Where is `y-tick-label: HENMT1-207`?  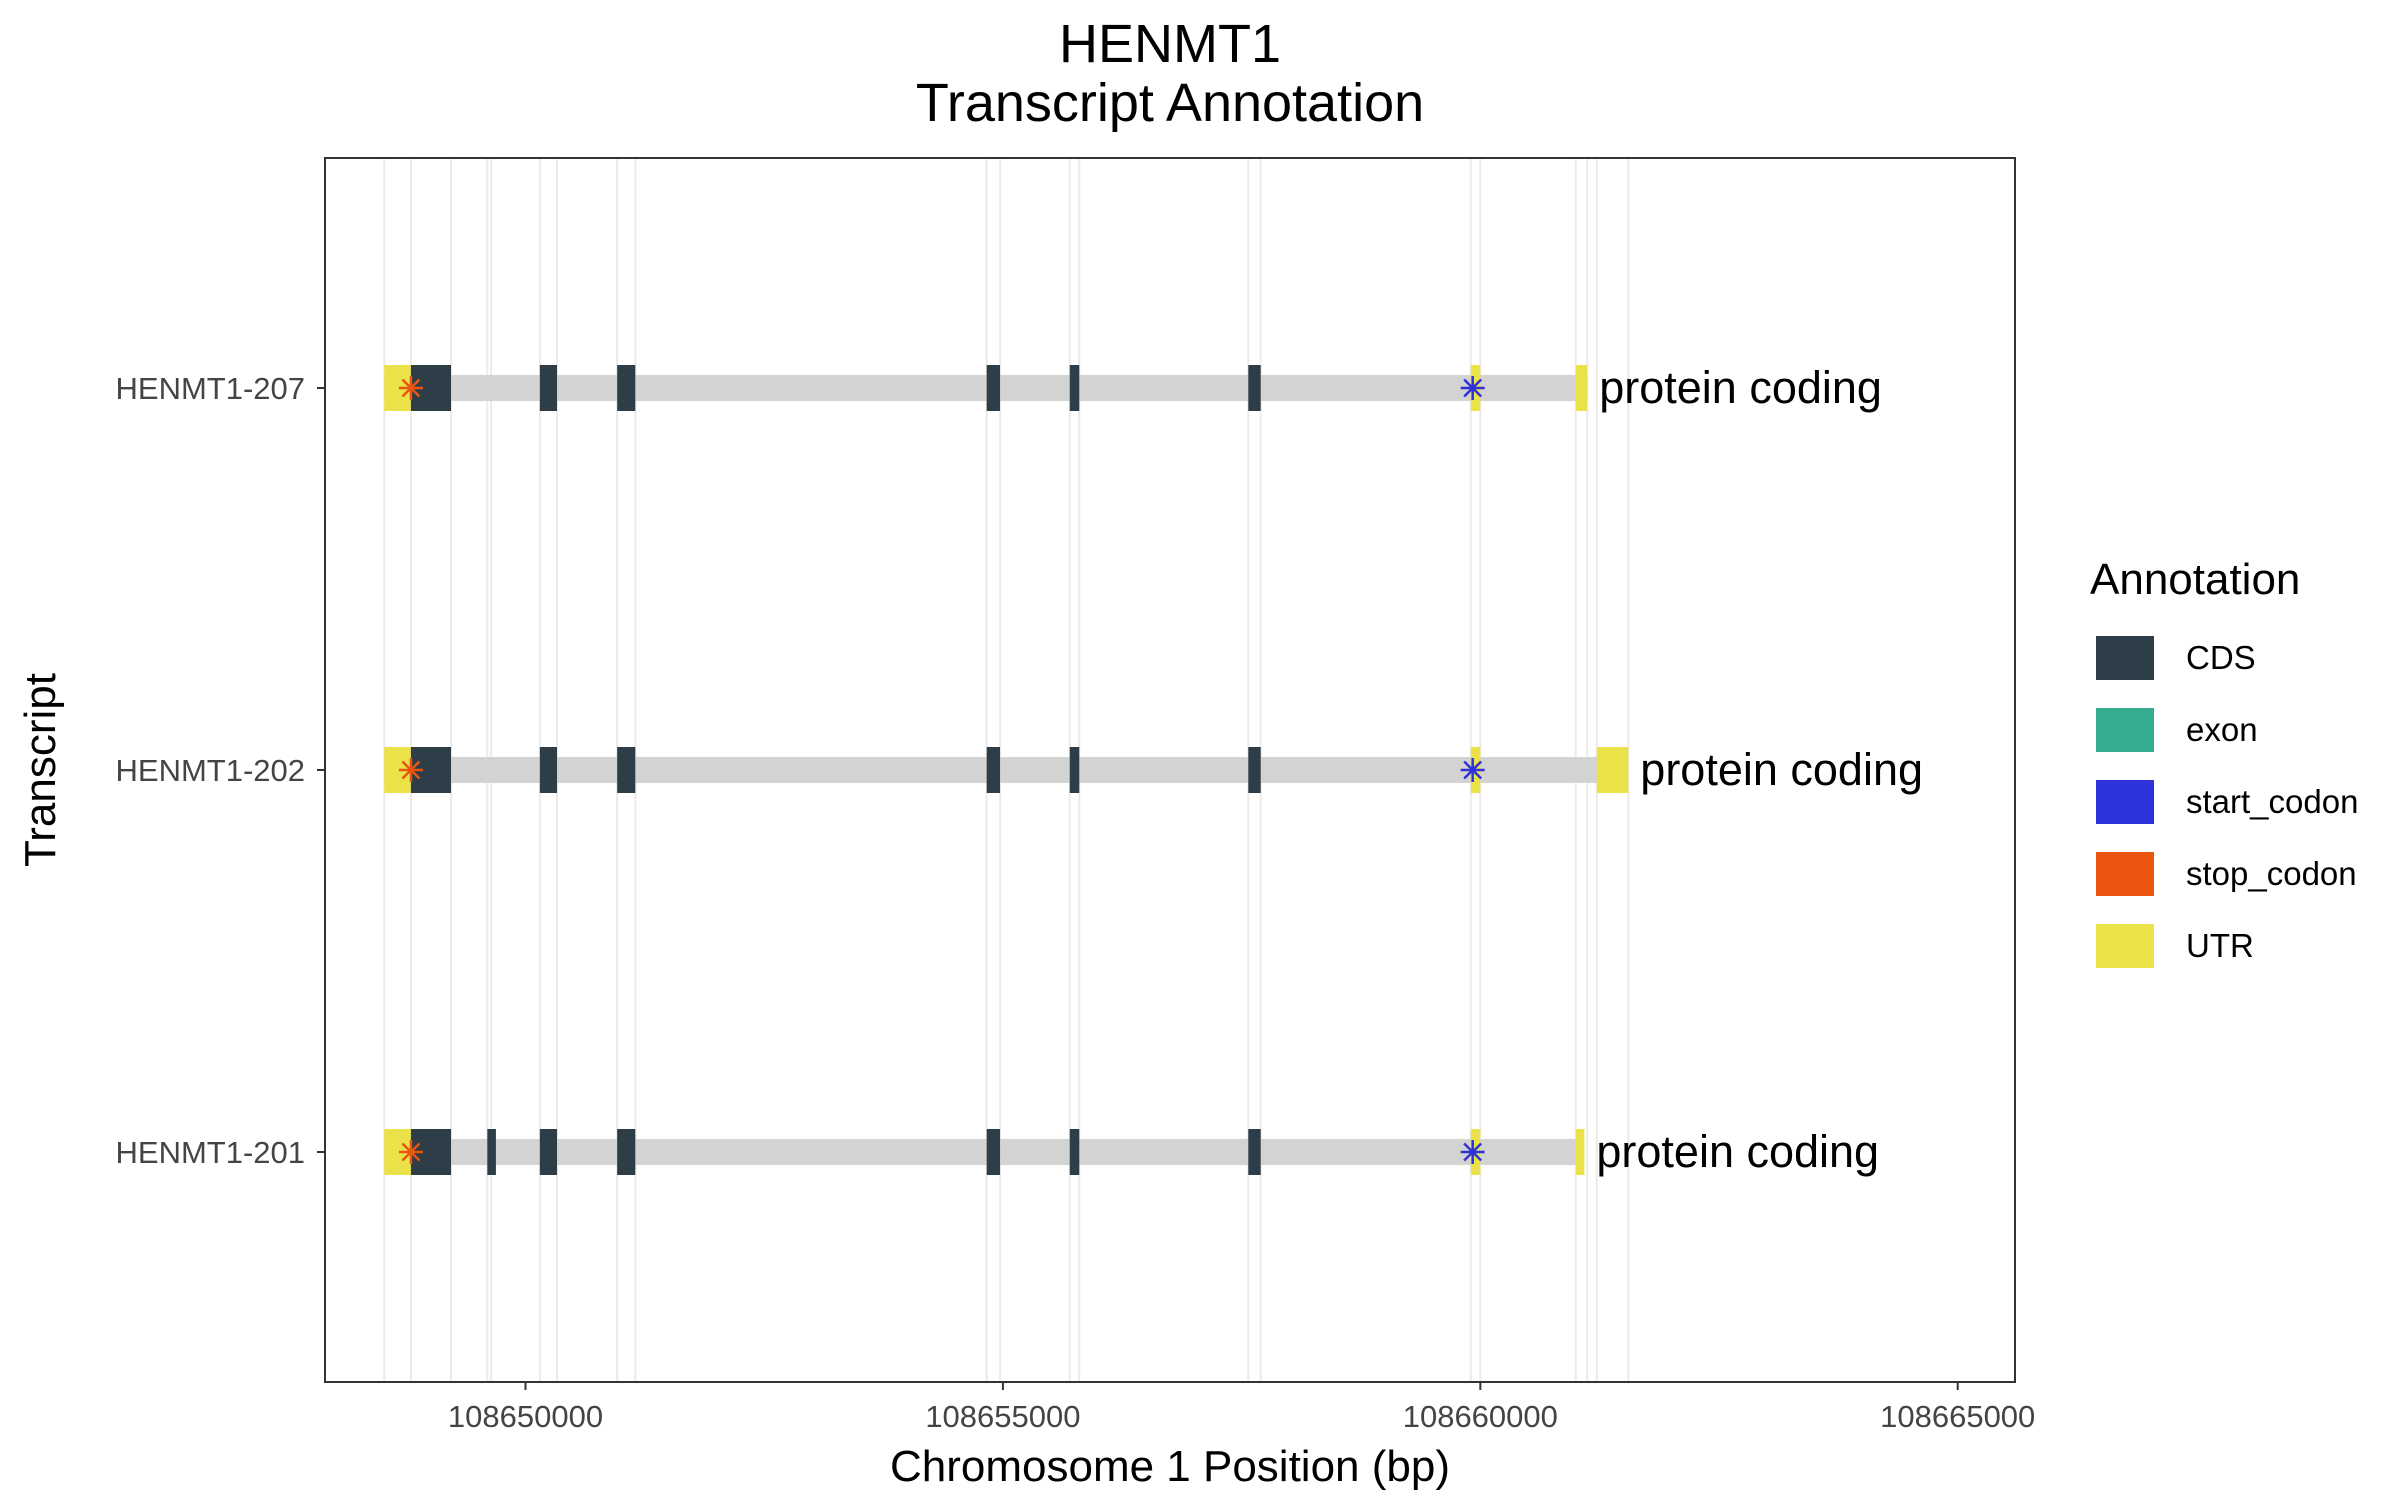 y-tick-label: HENMT1-207 is located at coordinates (211, 388).